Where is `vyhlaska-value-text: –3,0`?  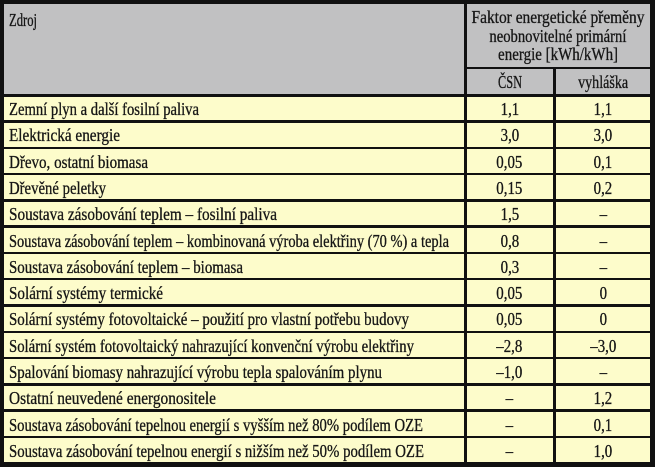 vyhlaska-value-text: –3,0 is located at coordinates (603, 345).